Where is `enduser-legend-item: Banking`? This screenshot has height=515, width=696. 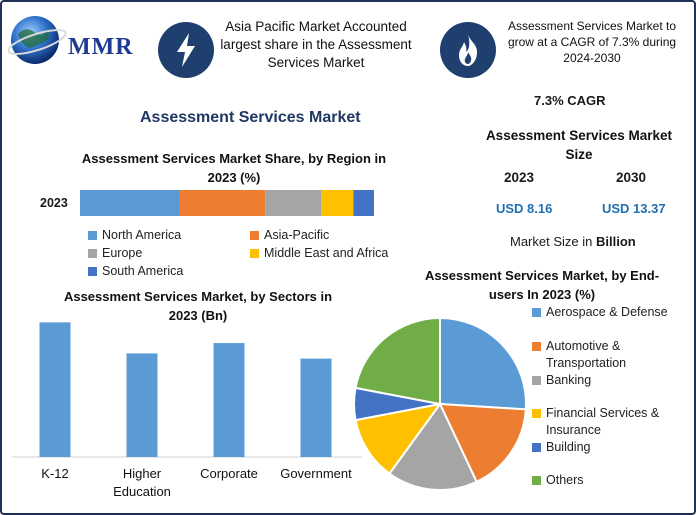
enduser-legend-item: Banking is located at coordinates (607, 380).